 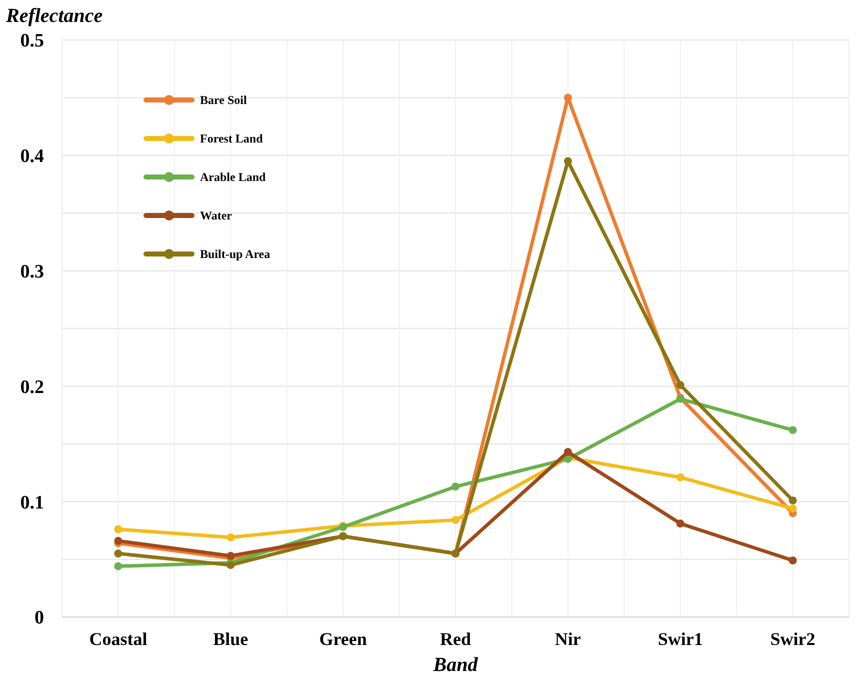 I want to click on x-tick-label: Coastal, so click(x=118, y=639).